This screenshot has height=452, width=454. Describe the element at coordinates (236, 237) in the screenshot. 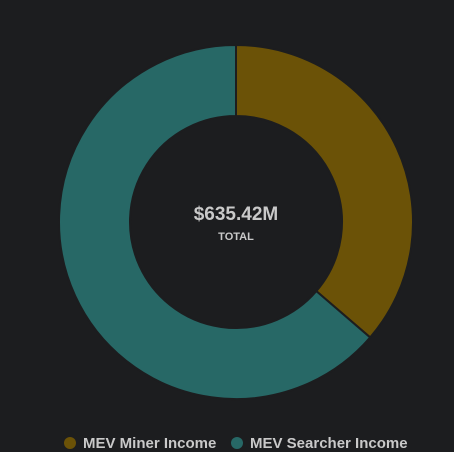

I see `center-label: TOTAL` at that location.